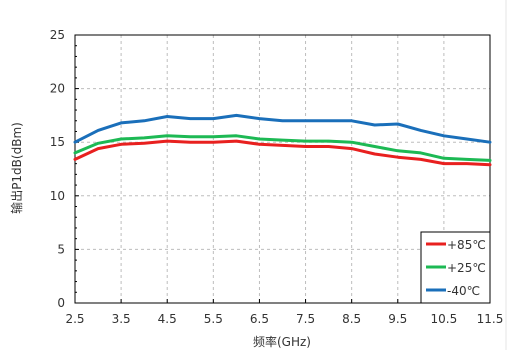 The width and height of the screenshot is (511, 350). I want to click on x-tick-label: 3.5, so click(121, 319).